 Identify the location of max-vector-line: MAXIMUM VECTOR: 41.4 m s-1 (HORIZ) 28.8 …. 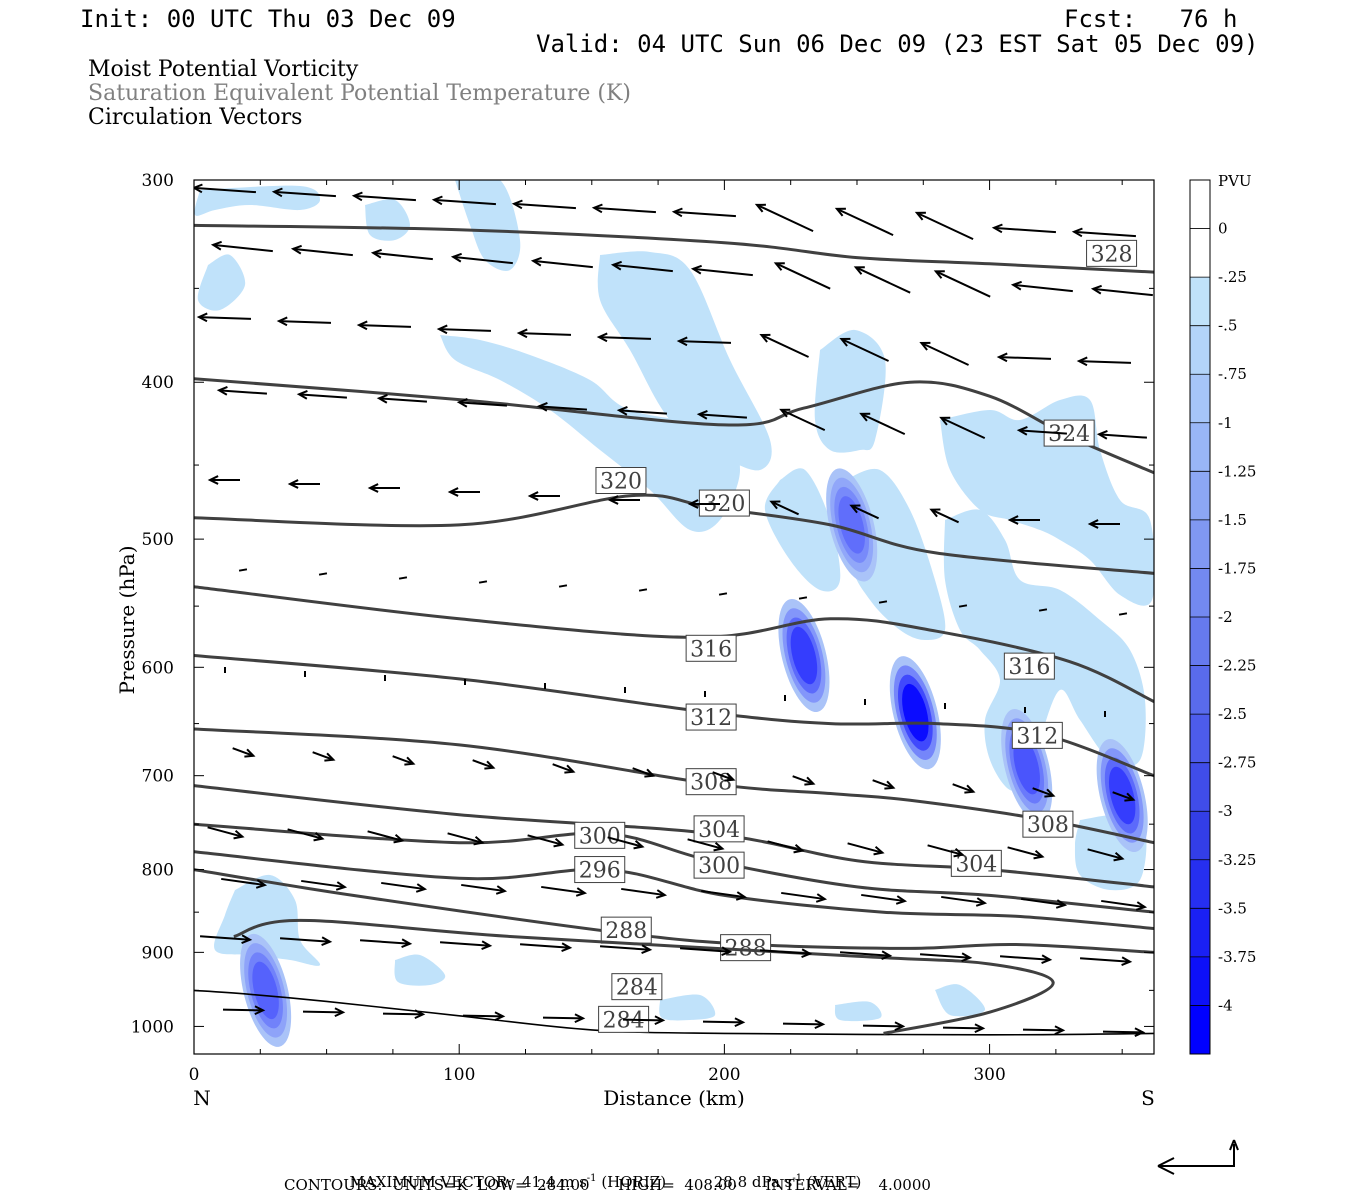
(601, 1175).